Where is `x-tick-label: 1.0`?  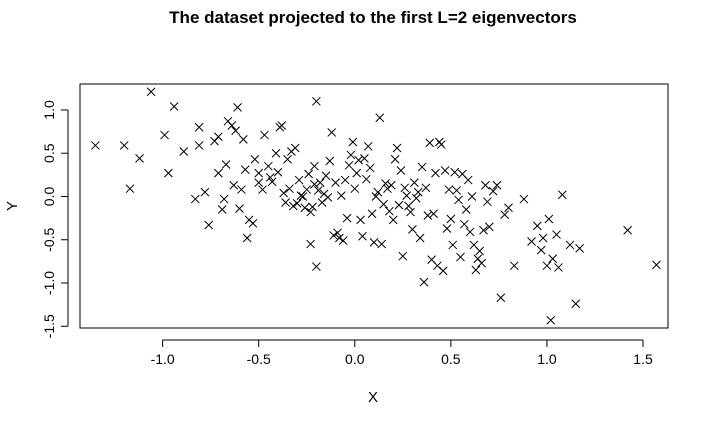 x-tick-label: 1.0 is located at coordinates (547, 359).